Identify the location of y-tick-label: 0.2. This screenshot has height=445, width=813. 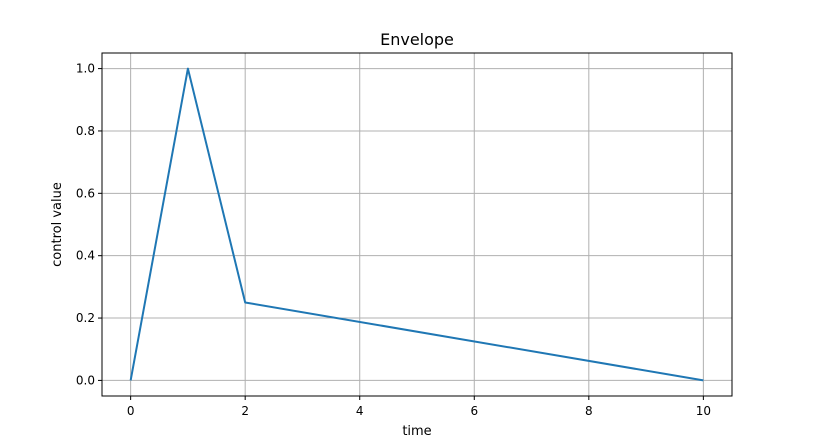
(85, 318).